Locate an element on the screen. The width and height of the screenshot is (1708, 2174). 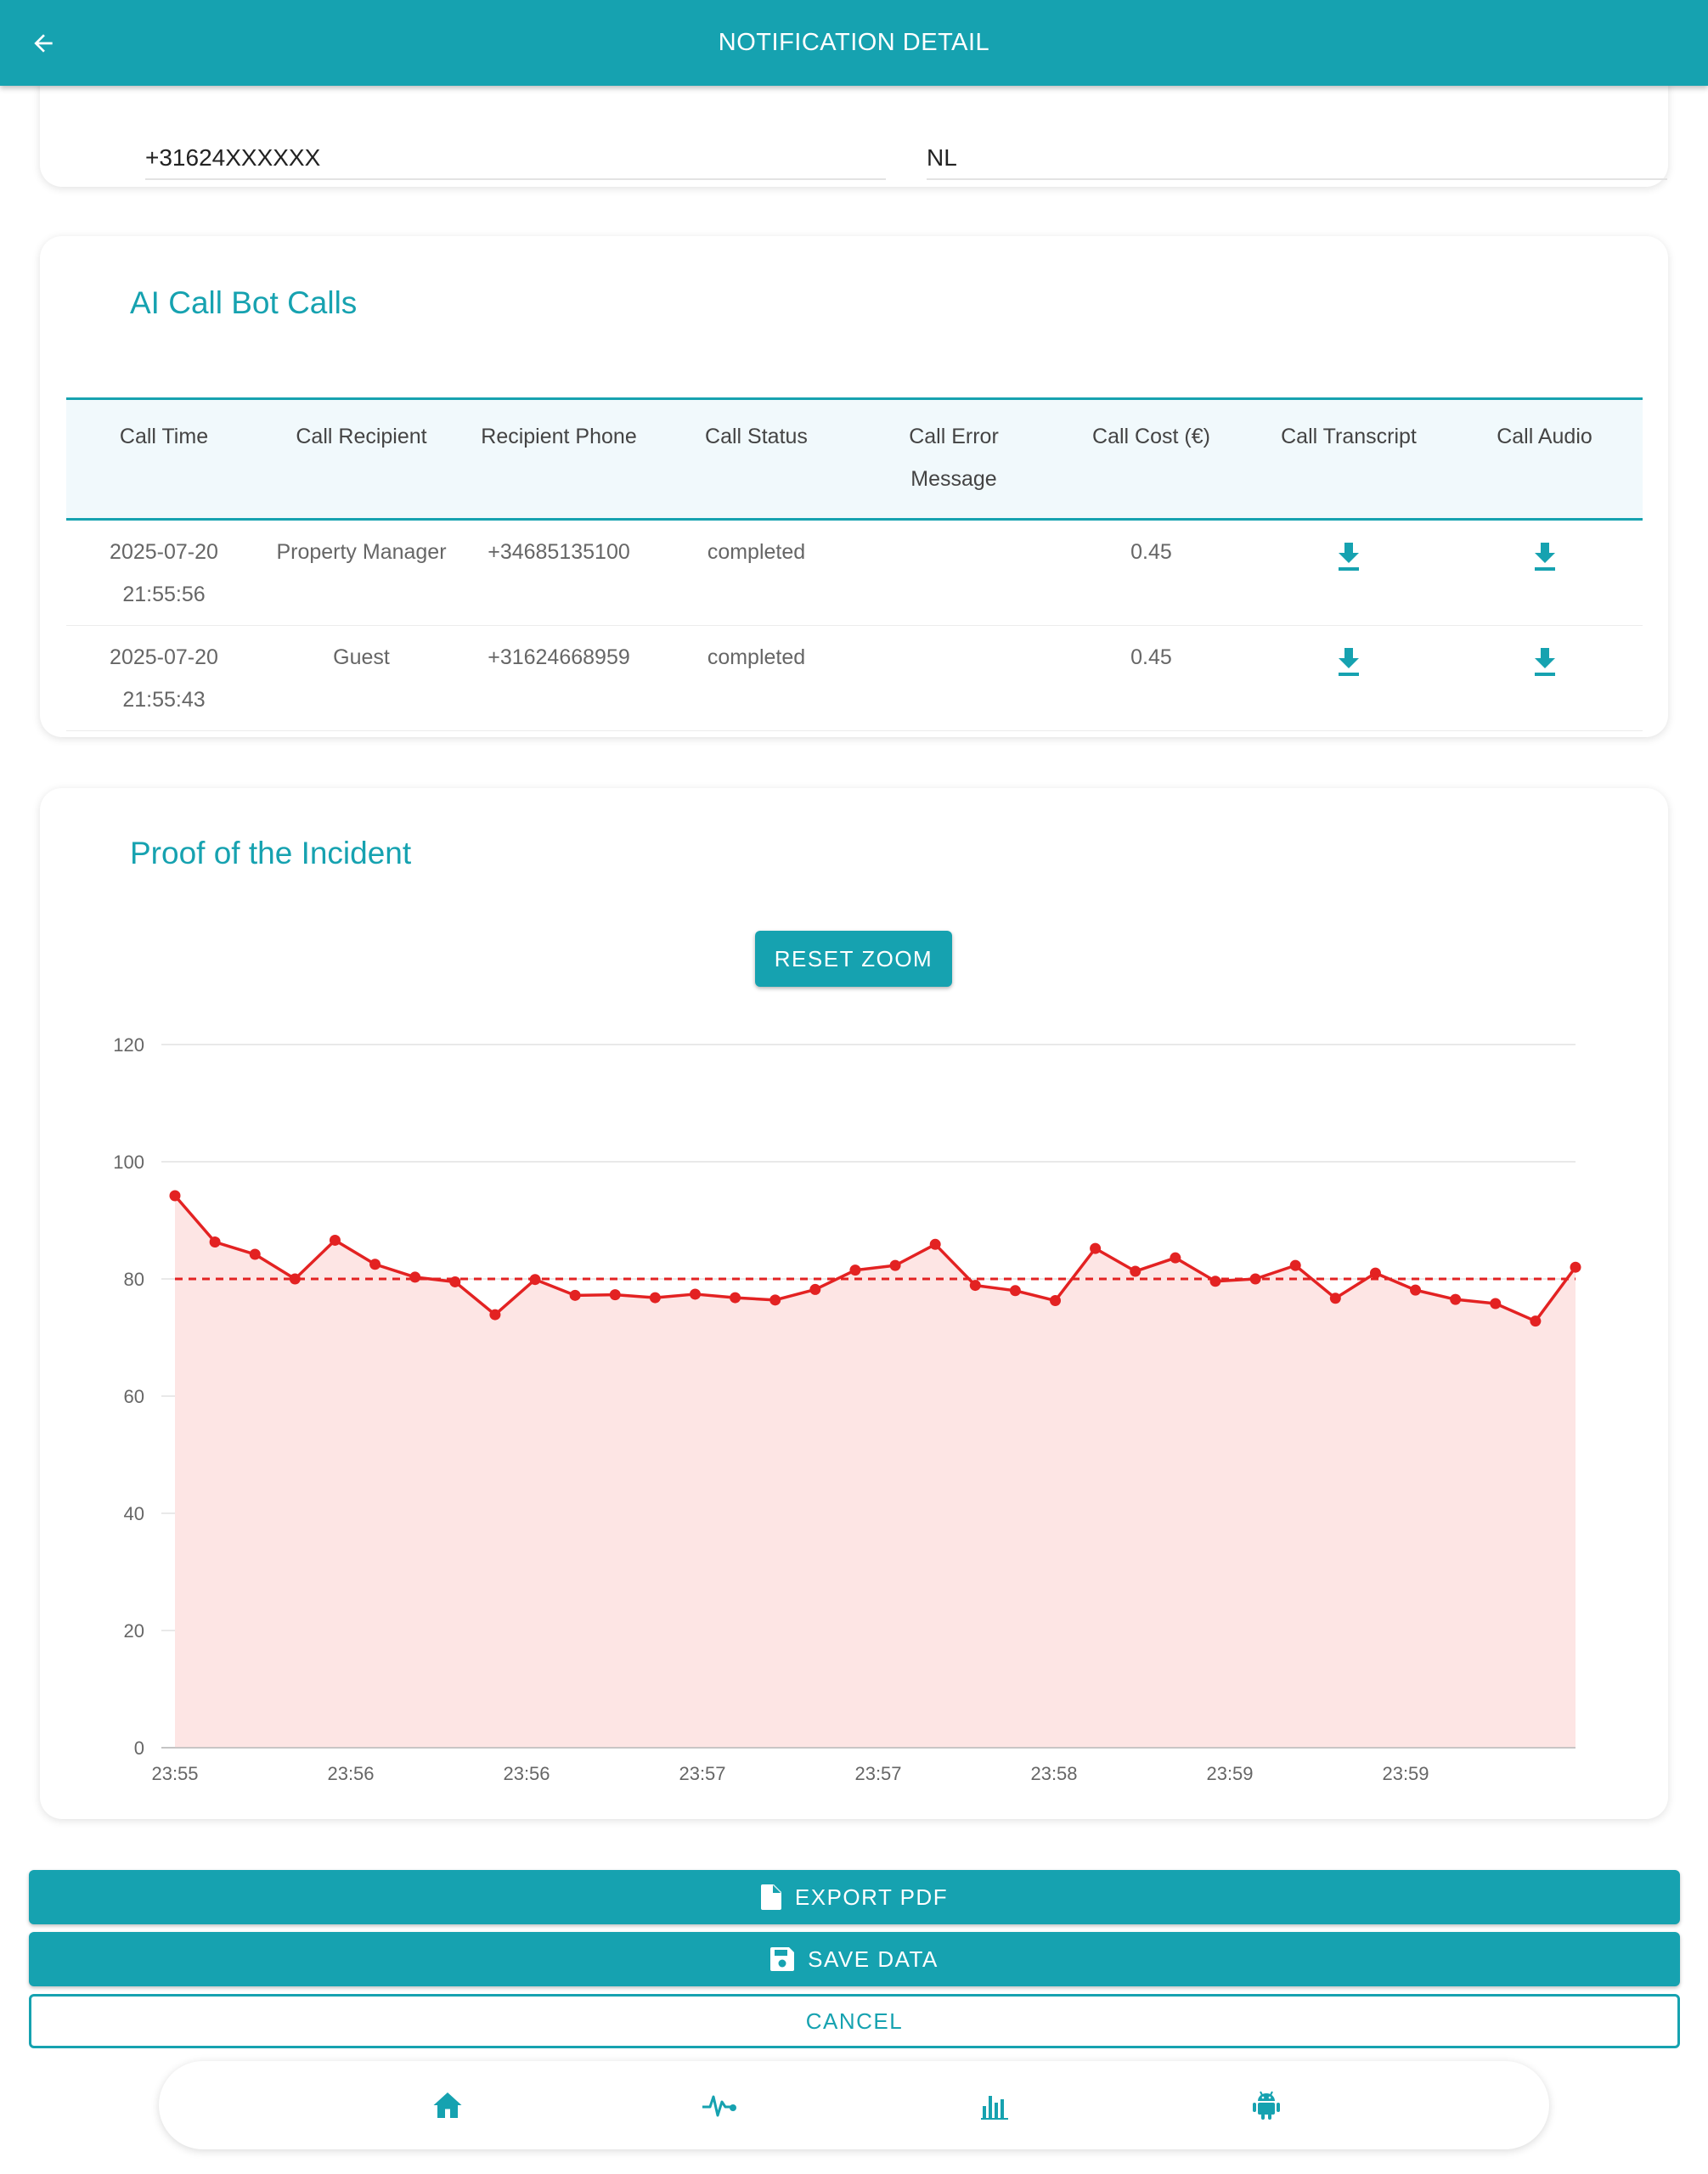
phone-field: +31624XXXXXX is located at coordinates (515, 133).